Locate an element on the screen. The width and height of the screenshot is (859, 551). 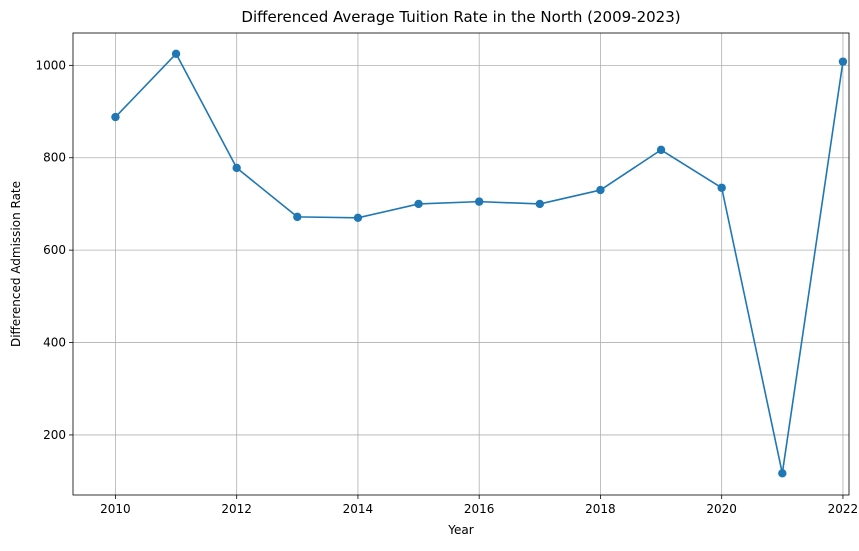
y-tick-label: 600 is located at coordinates (54, 250).